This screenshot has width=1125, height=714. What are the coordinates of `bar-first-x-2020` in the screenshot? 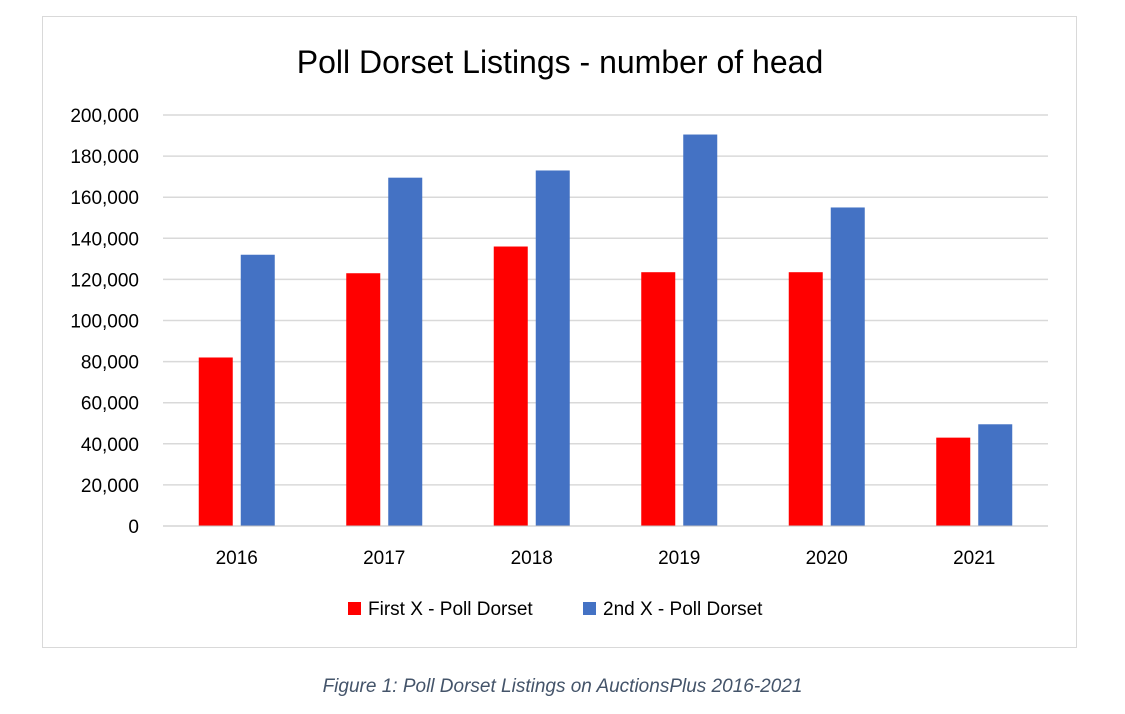 It's located at (805, 399).